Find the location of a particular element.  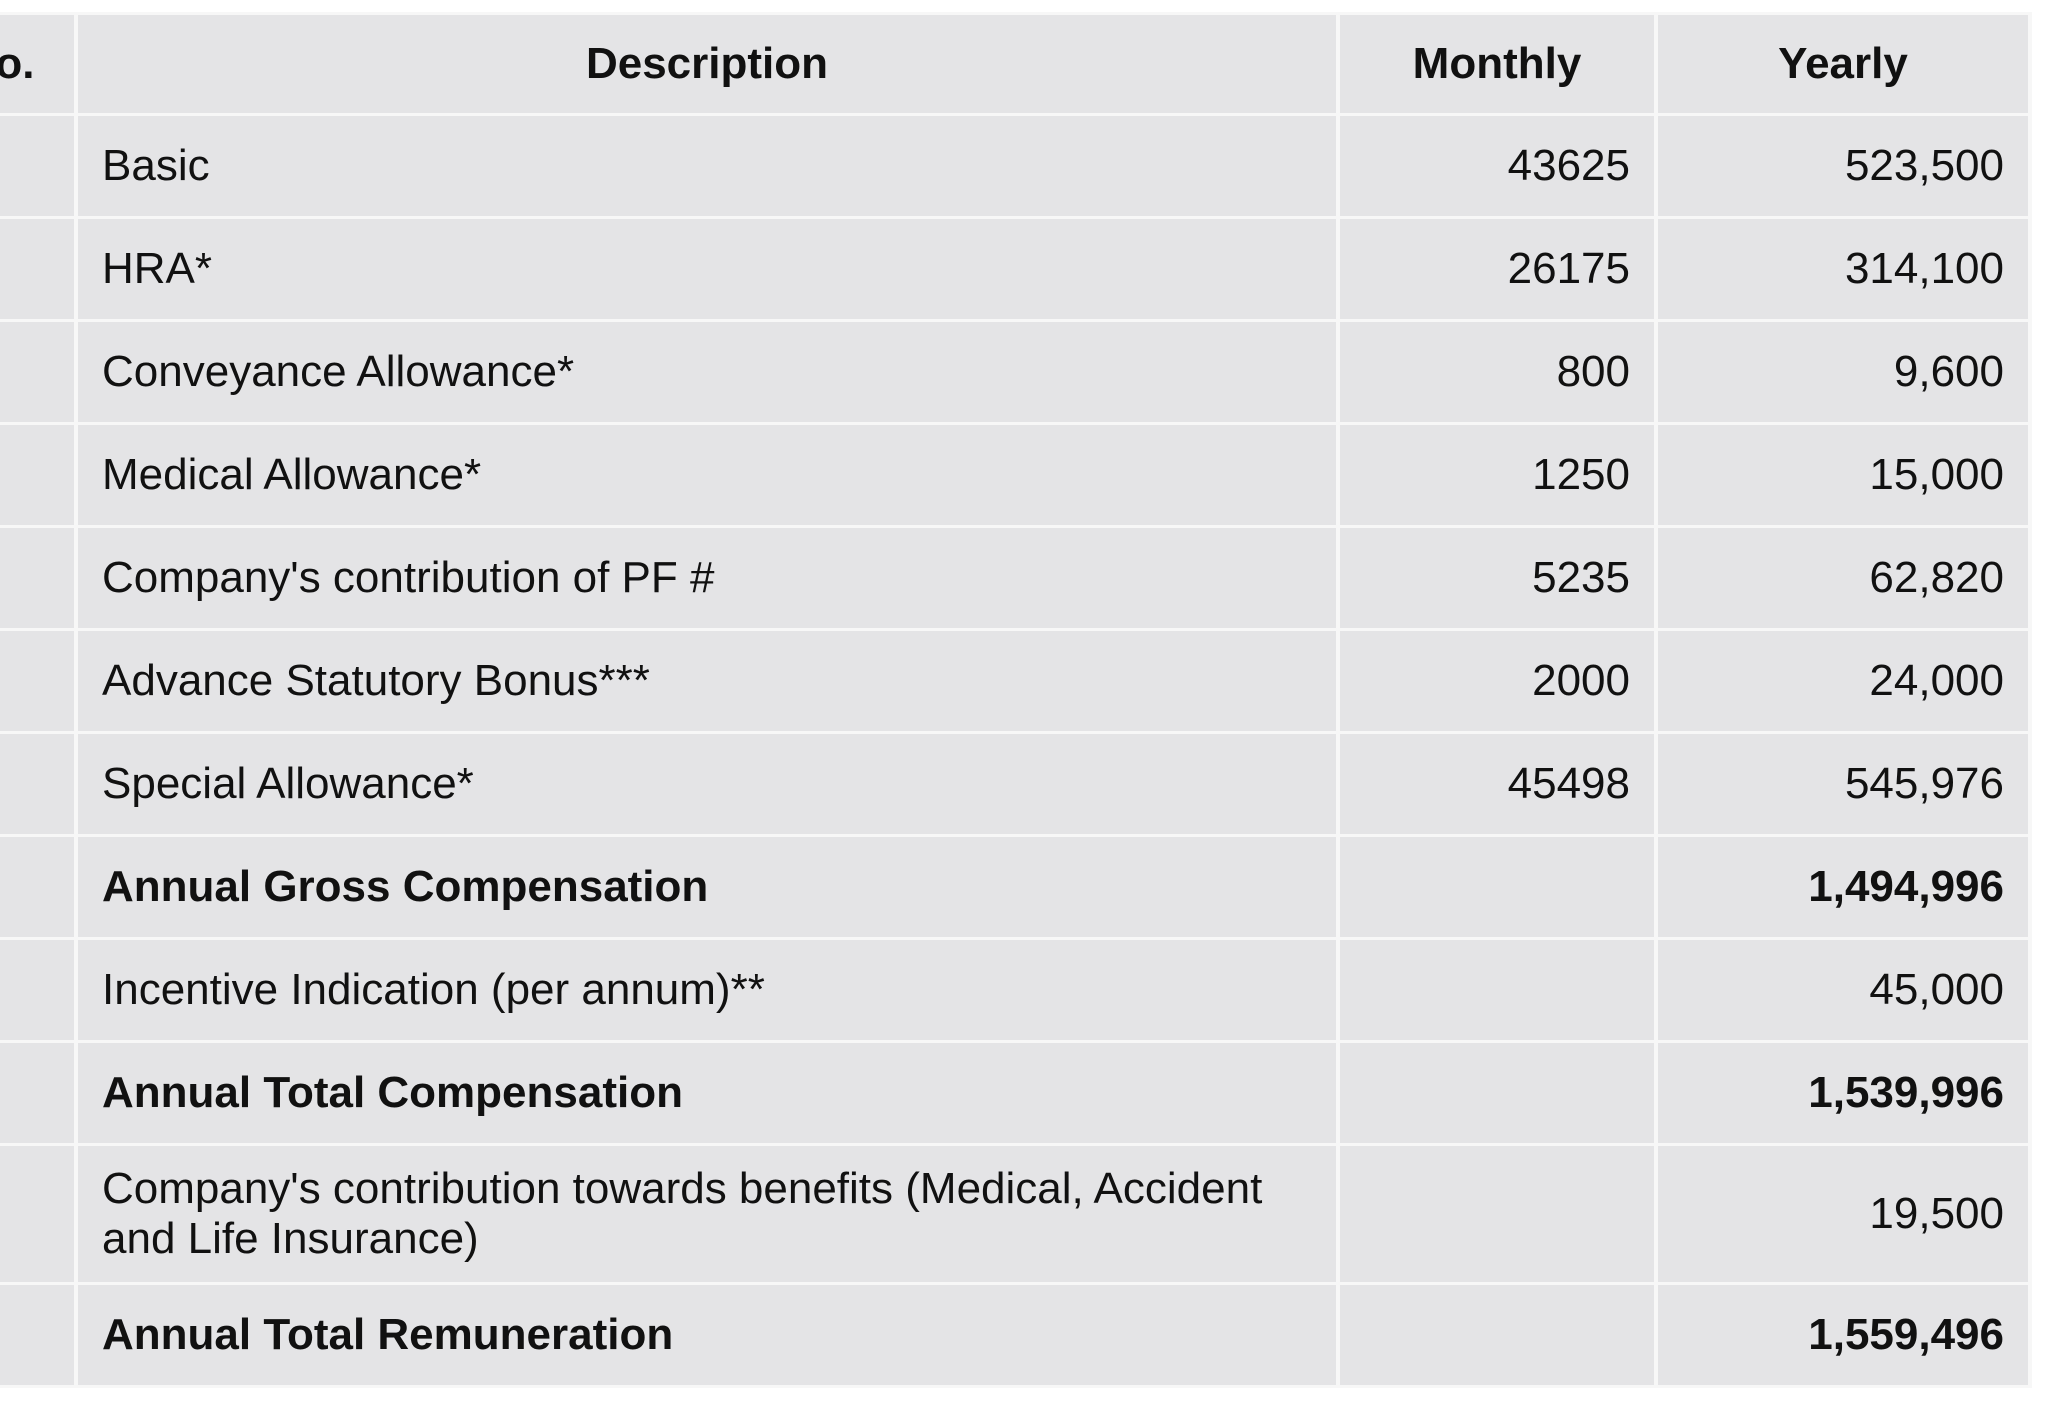

description-cell: Annual Total Compensation is located at coordinates (707, 1093).